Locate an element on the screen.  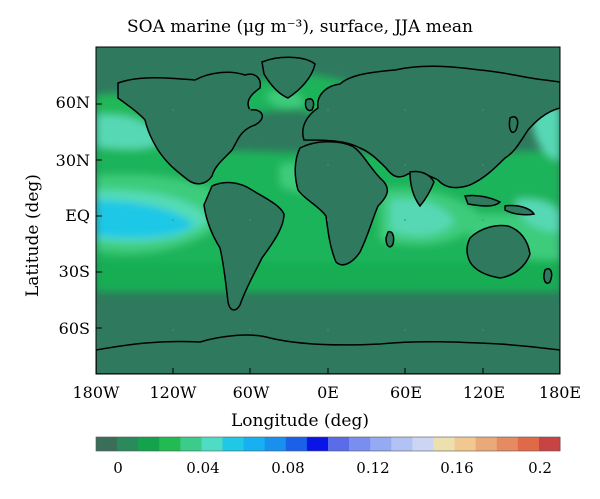
antarctica-landmass is located at coordinates (328, 354).